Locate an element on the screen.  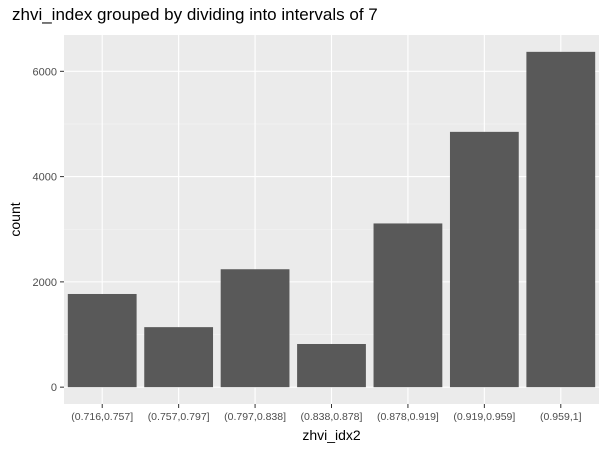
x-tick-label: (0.716,0.757] is located at coordinates (102, 417).